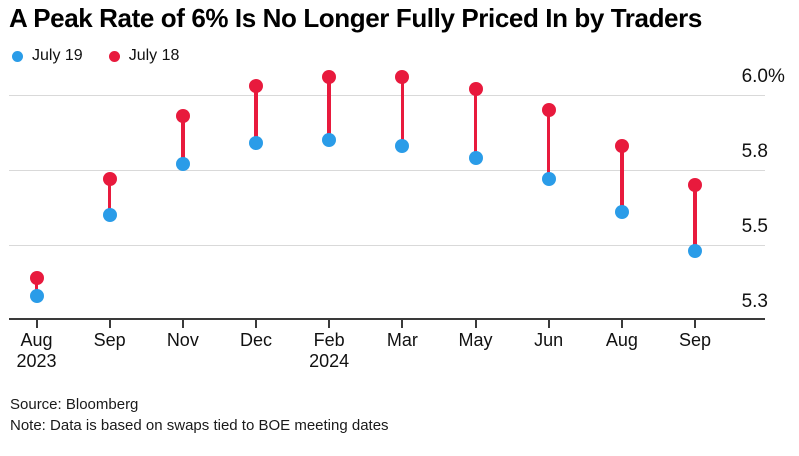  What do you see at coordinates (754, 151) in the screenshot?
I see `y-tick-number: 5.8` at bounding box center [754, 151].